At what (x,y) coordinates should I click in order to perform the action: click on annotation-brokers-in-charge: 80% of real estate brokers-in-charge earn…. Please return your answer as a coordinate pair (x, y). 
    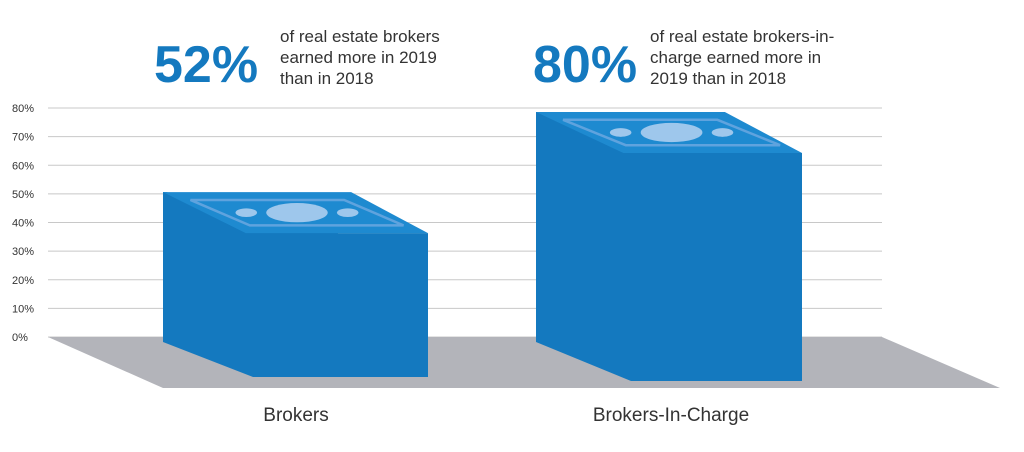
    Looking at the image, I should click on (683, 60).